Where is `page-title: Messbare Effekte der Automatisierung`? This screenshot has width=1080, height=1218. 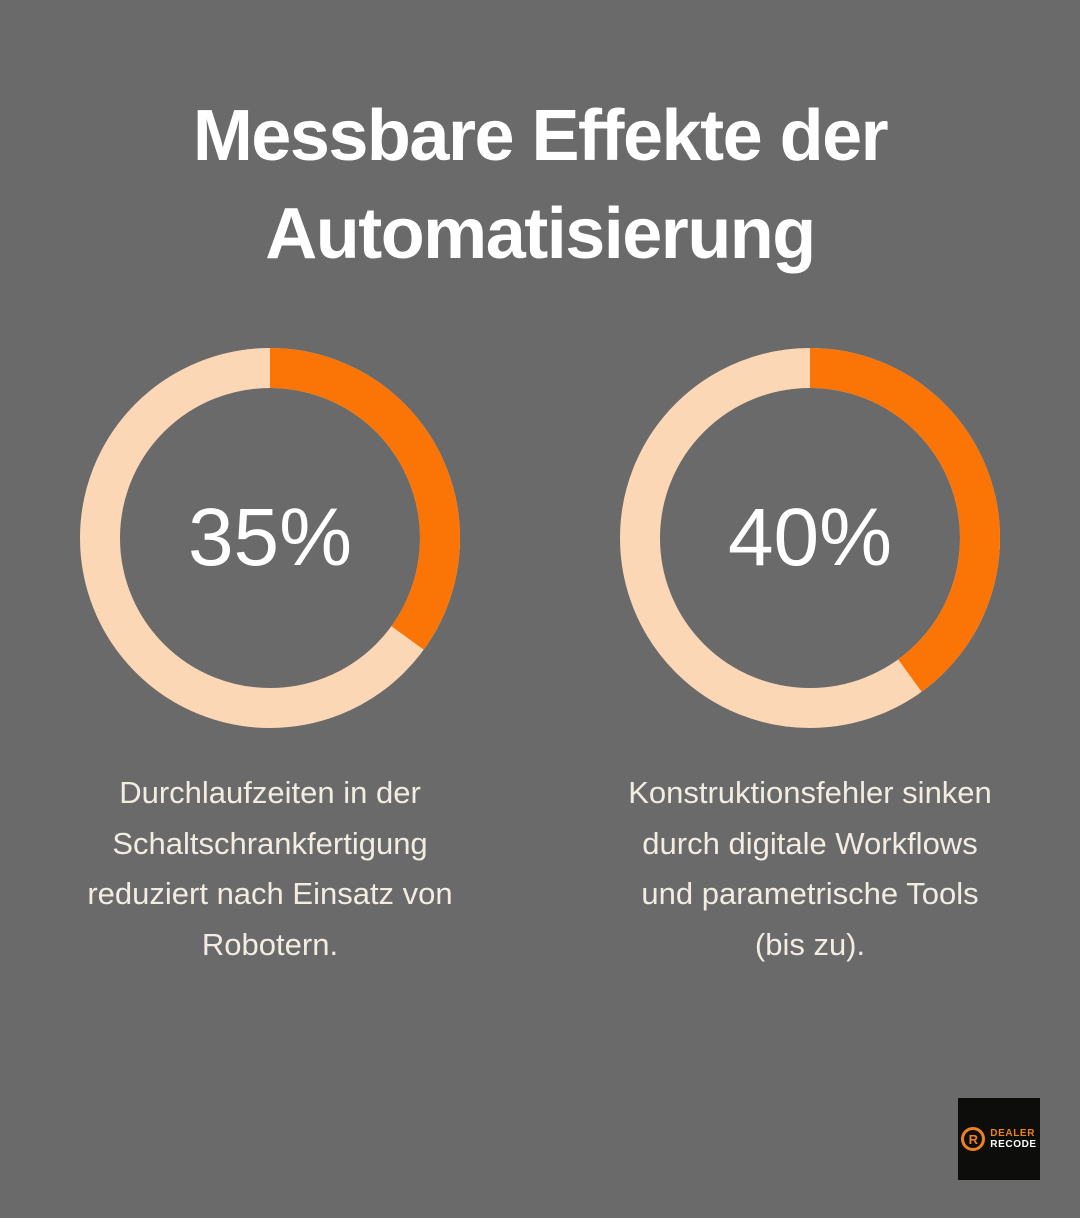 page-title: Messbare Effekte der Automatisierung is located at coordinates (540, 185).